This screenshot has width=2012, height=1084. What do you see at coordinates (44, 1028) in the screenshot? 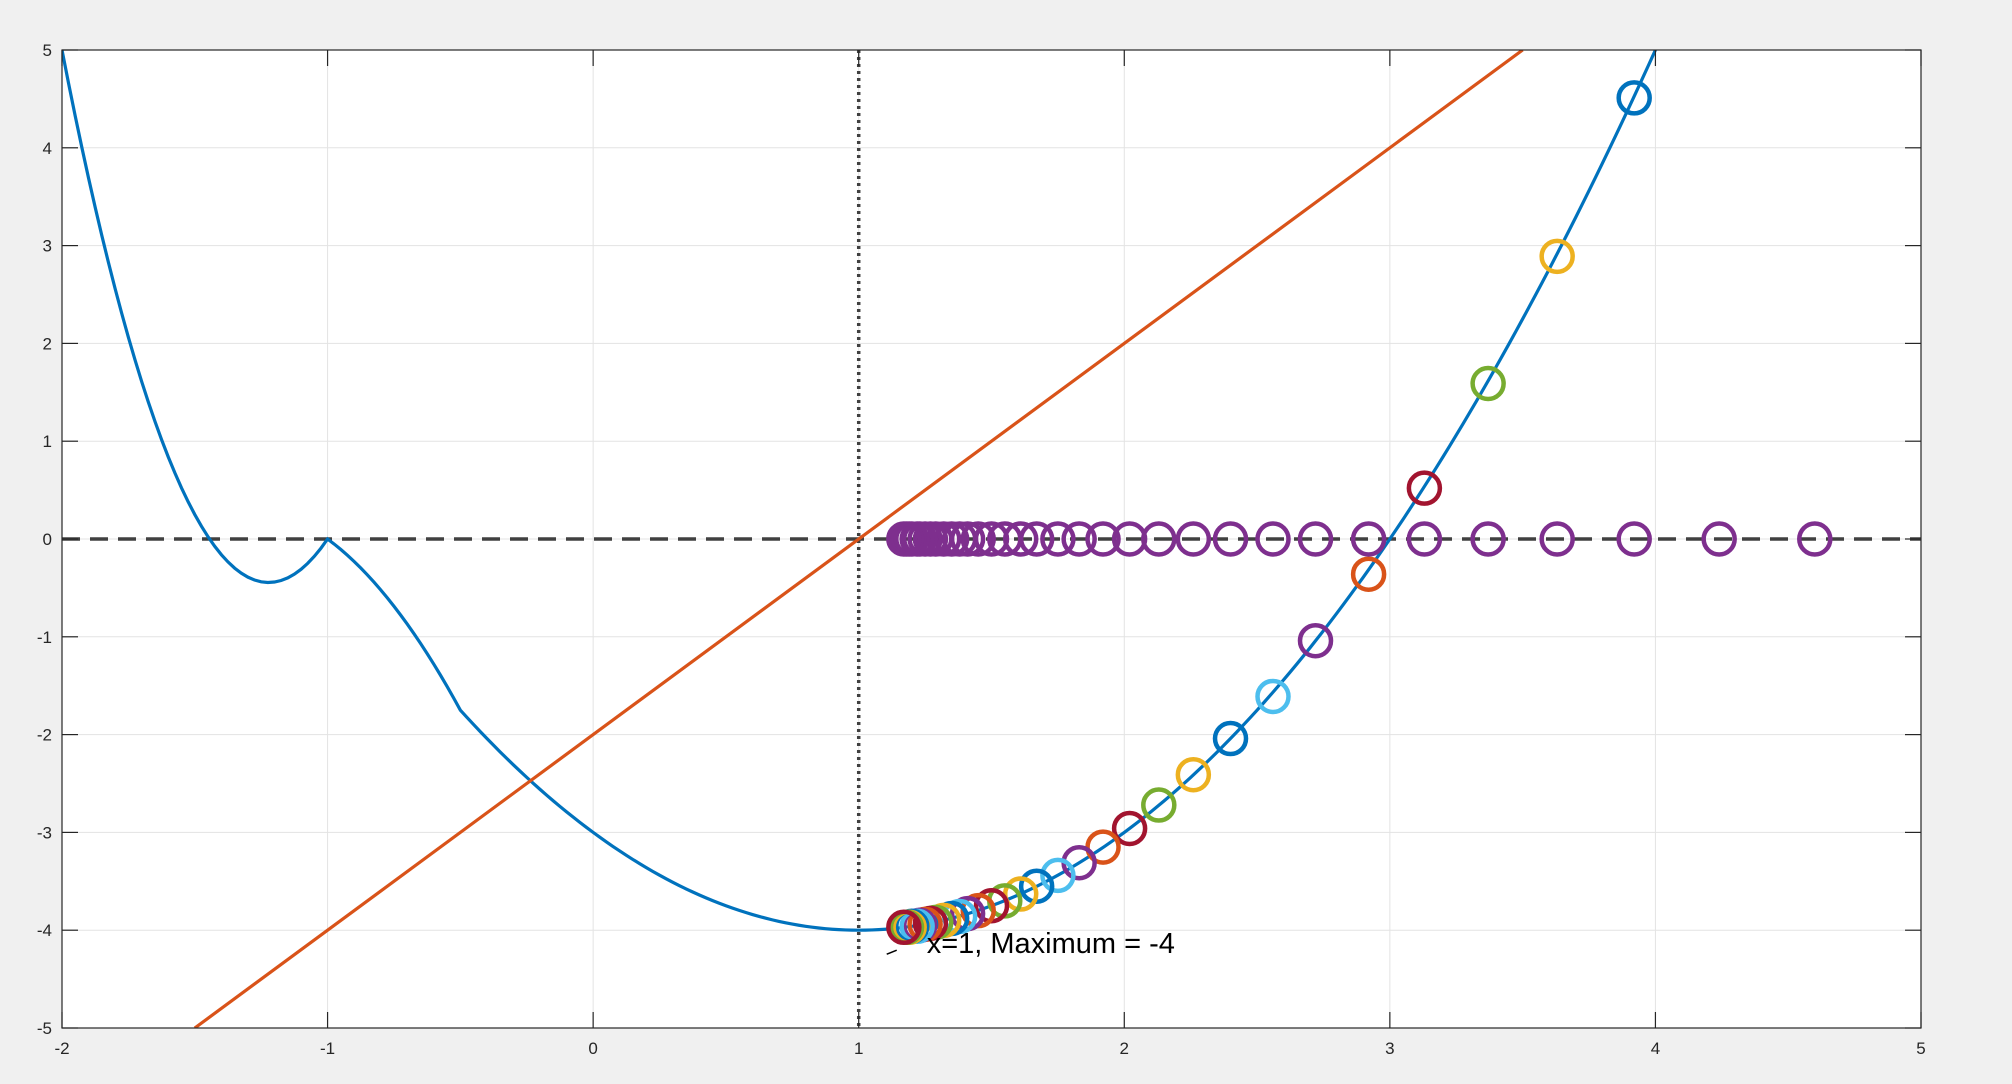
I see `y-tick-label: -5` at bounding box center [44, 1028].